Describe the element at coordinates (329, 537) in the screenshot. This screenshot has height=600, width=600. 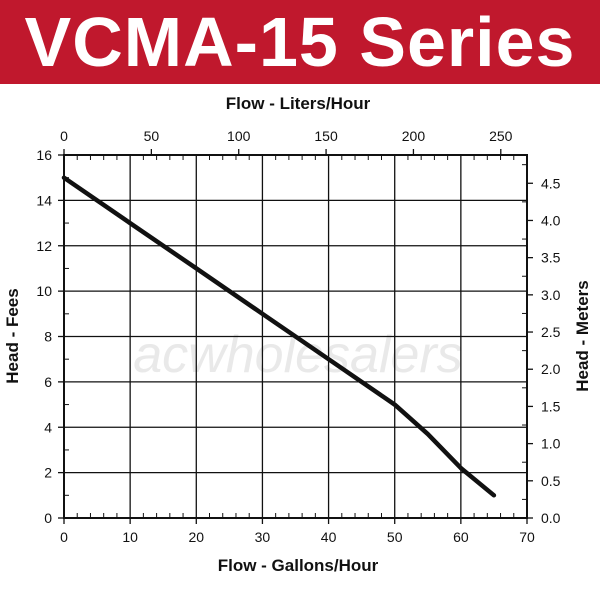
I see `x-bottom-tick-label: 40` at that location.